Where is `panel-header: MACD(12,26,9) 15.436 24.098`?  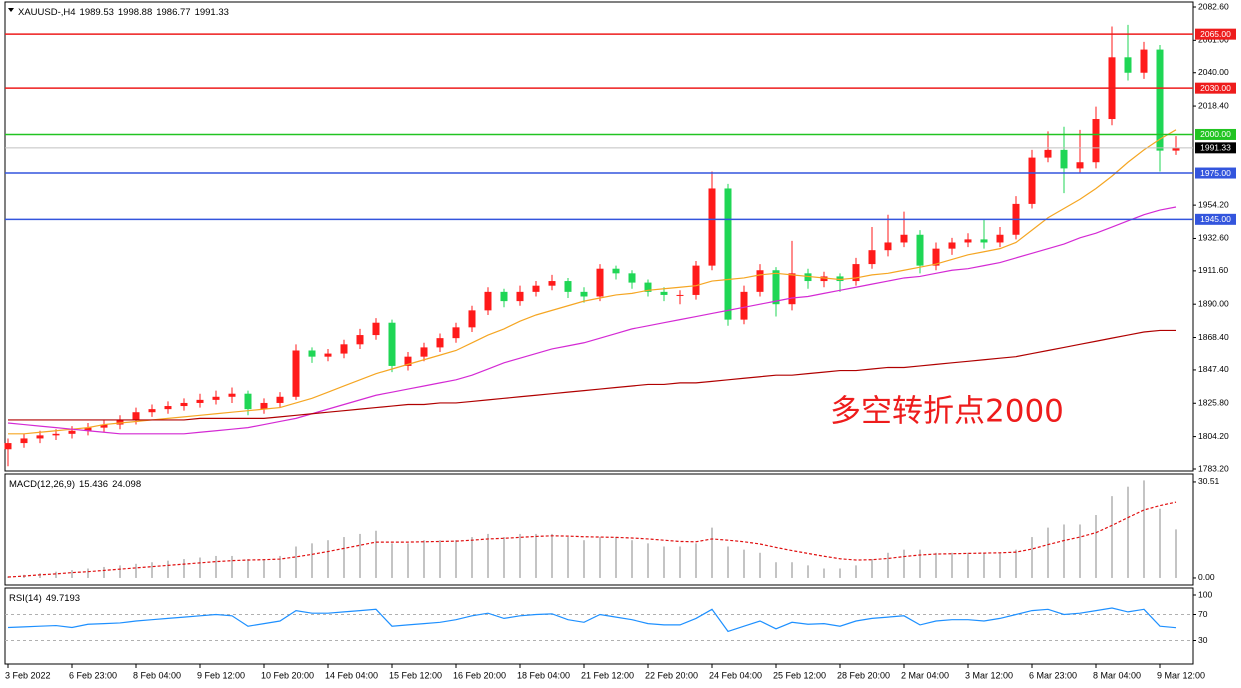 panel-header: MACD(12,26,9) 15.436 24.098 is located at coordinates (75, 484).